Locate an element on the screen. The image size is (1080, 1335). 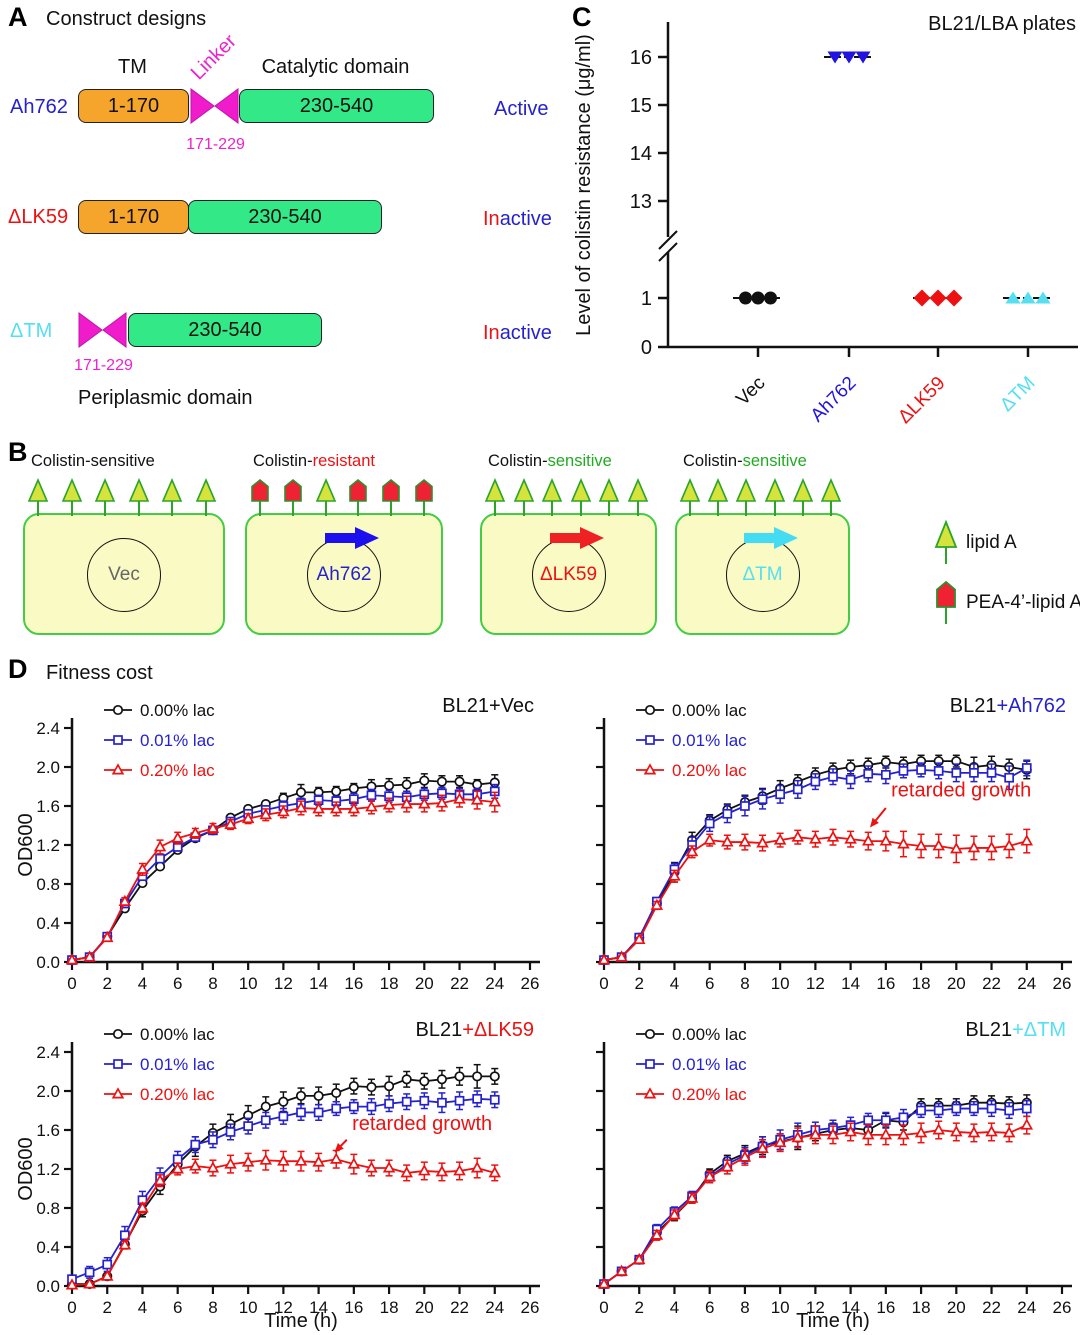
catalytic-box: 230-540 is located at coordinates (336, 106).